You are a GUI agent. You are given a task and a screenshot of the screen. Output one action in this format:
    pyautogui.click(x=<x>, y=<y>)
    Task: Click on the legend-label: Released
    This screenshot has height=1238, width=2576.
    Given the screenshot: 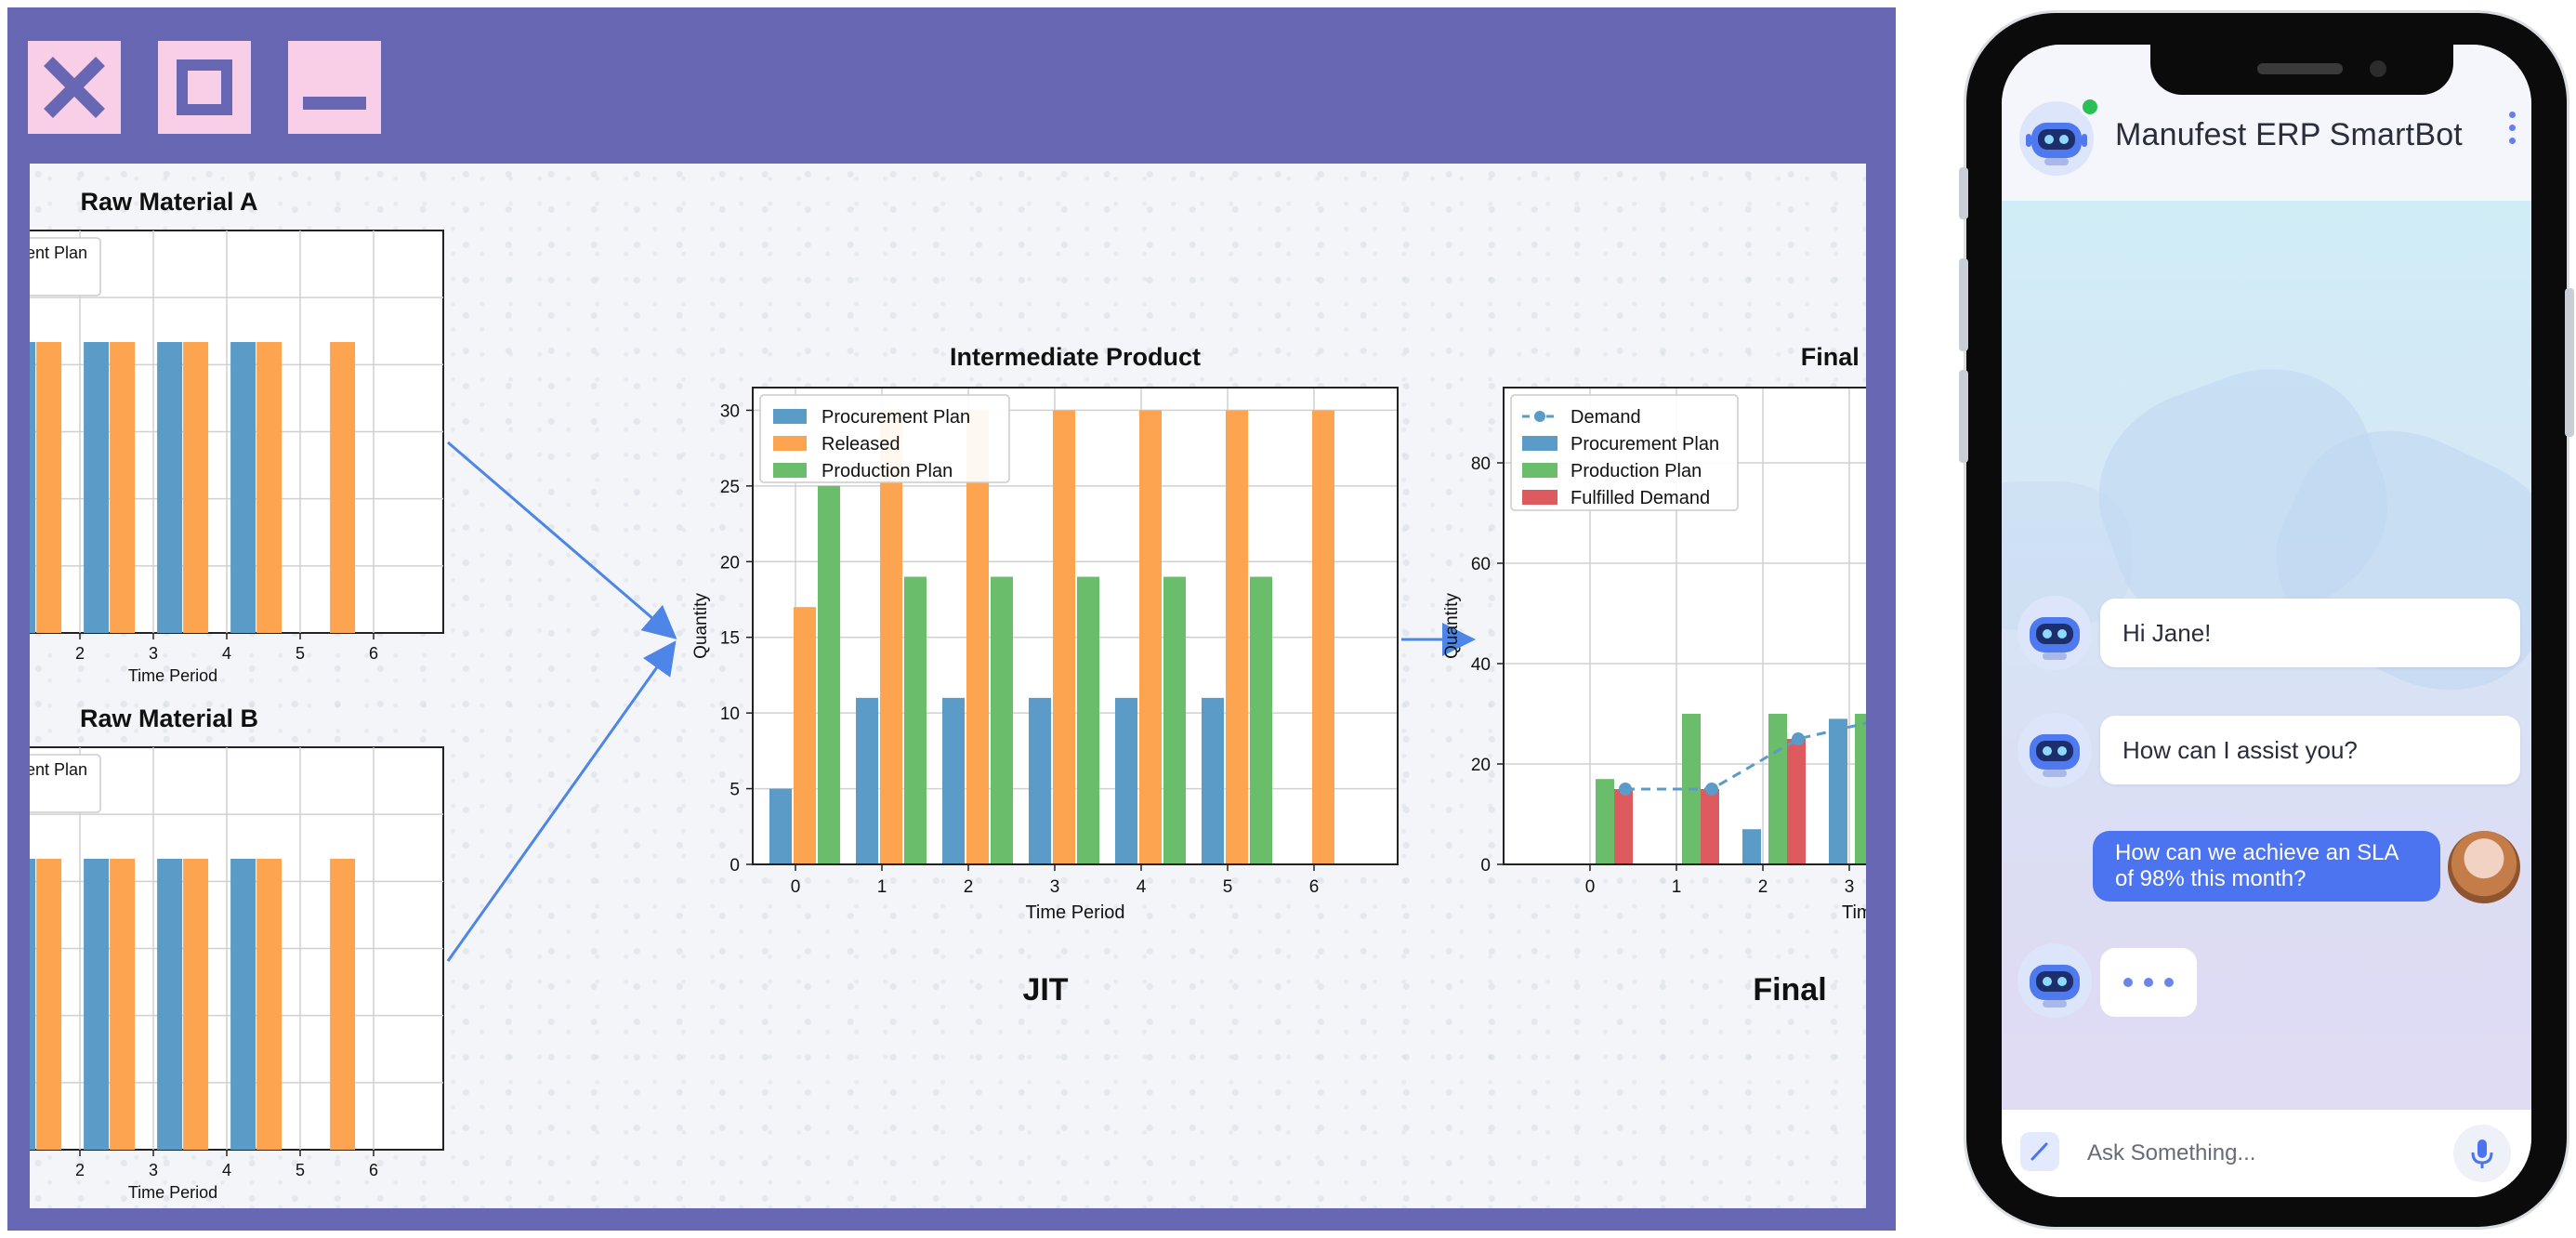 What is the action you would take?
    pyautogui.click(x=860, y=444)
    